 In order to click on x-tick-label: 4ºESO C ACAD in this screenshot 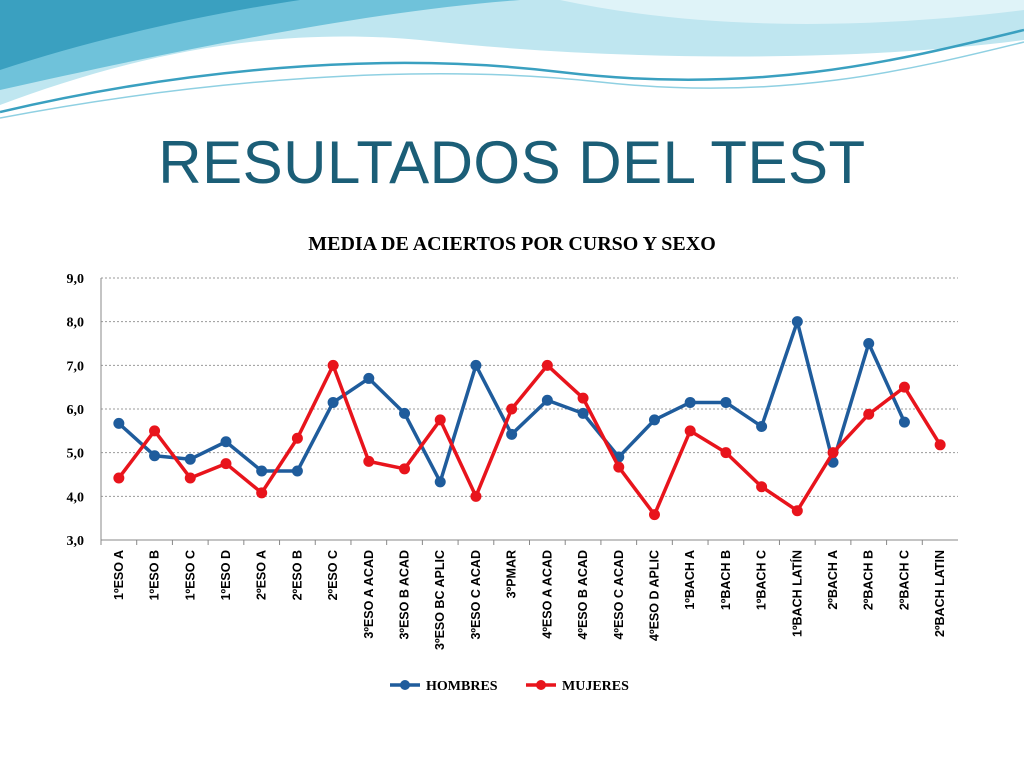, I will do `click(619, 595)`.